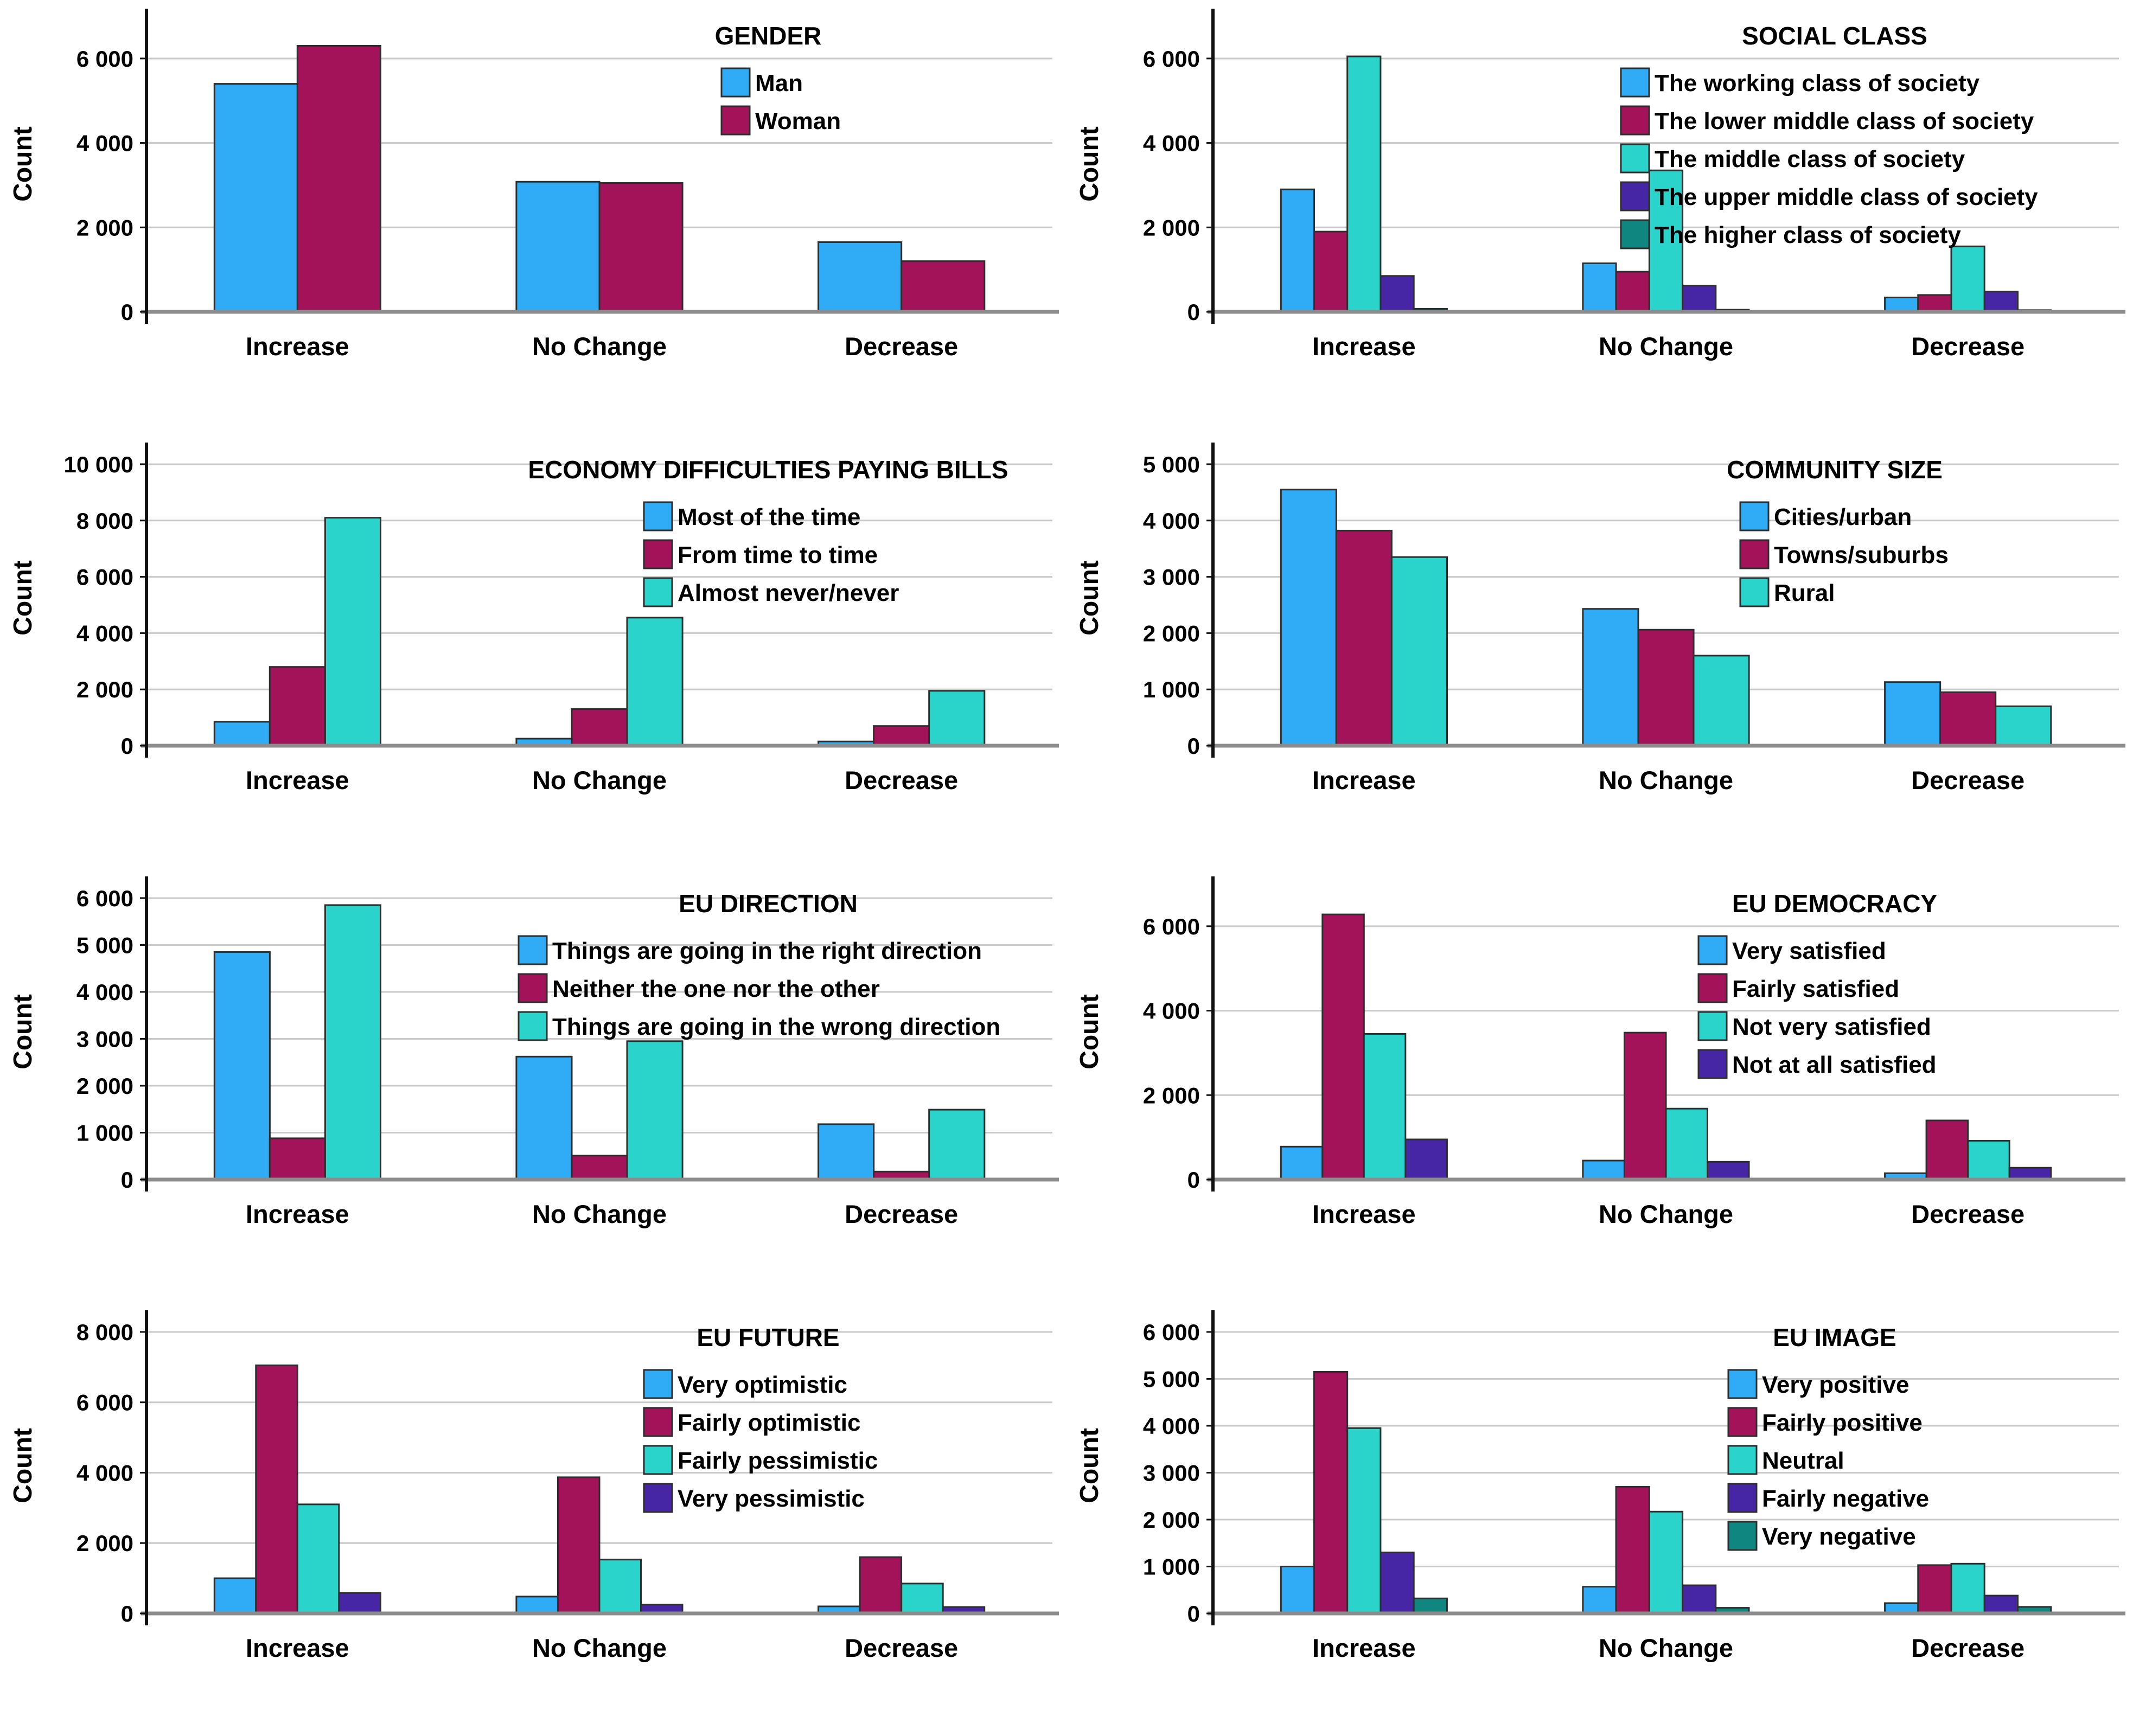 Image resolution: width=2133 pixels, height=1736 pixels. What do you see at coordinates (1728, 1171) in the screenshot?
I see `bar-not-at-all-satisfied-no-change` at bounding box center [1728, 1171].